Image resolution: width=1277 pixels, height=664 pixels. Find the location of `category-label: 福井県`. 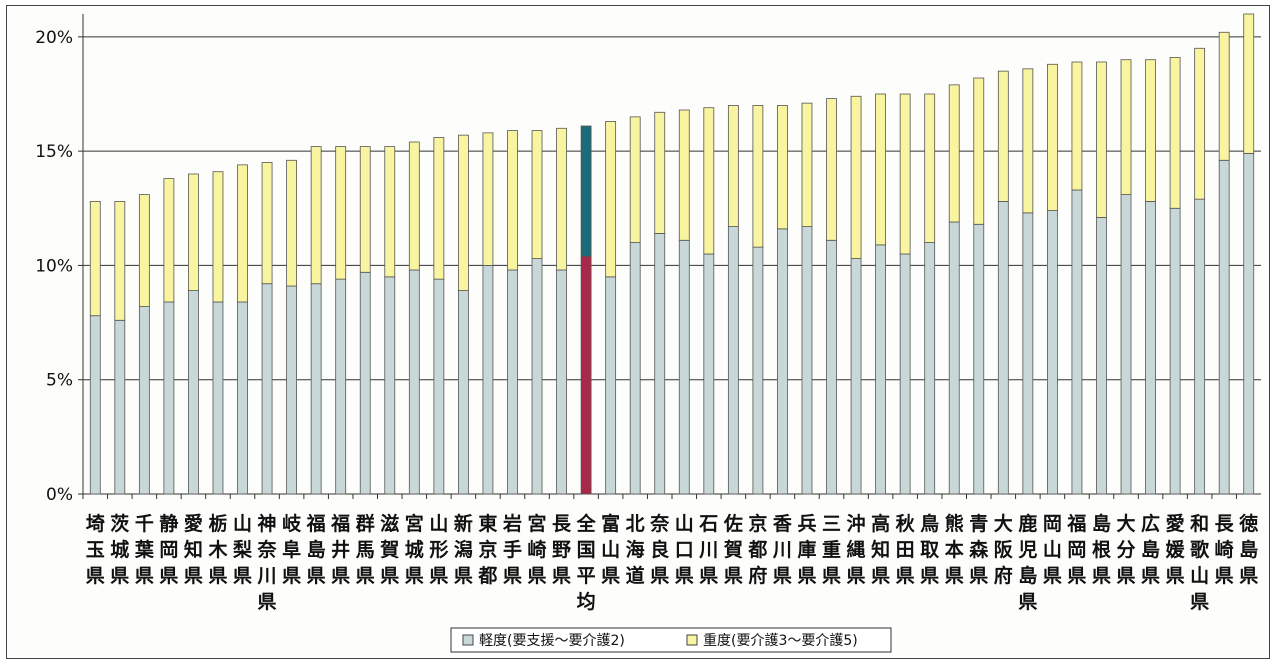

category-label: 福井県 is located at coordinates (340, 549).